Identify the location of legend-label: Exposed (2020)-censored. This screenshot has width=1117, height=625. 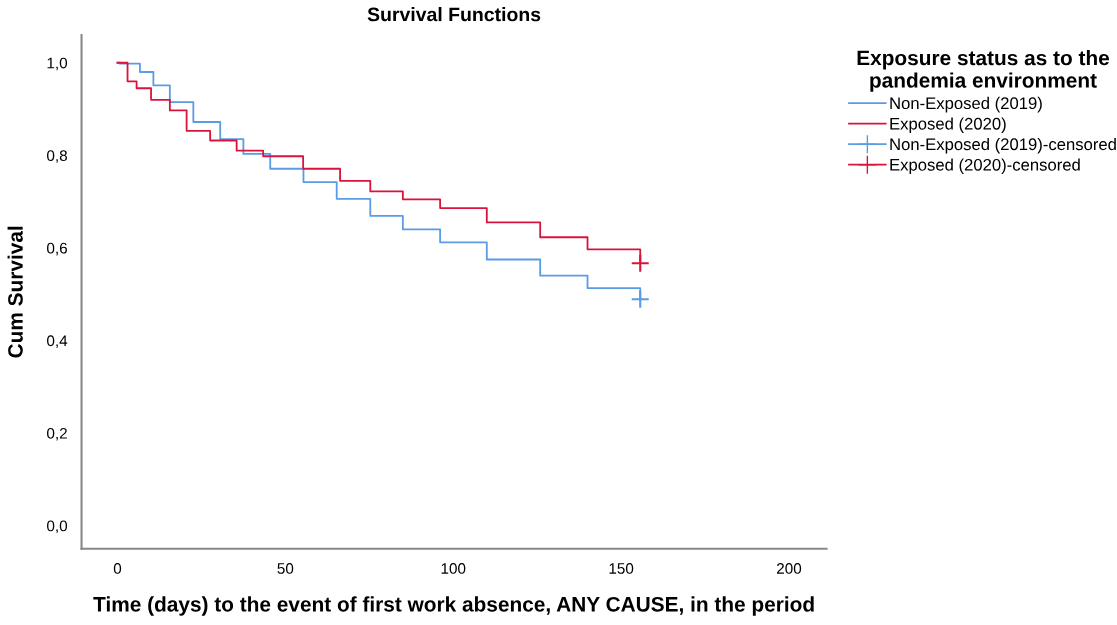
(985, 166).